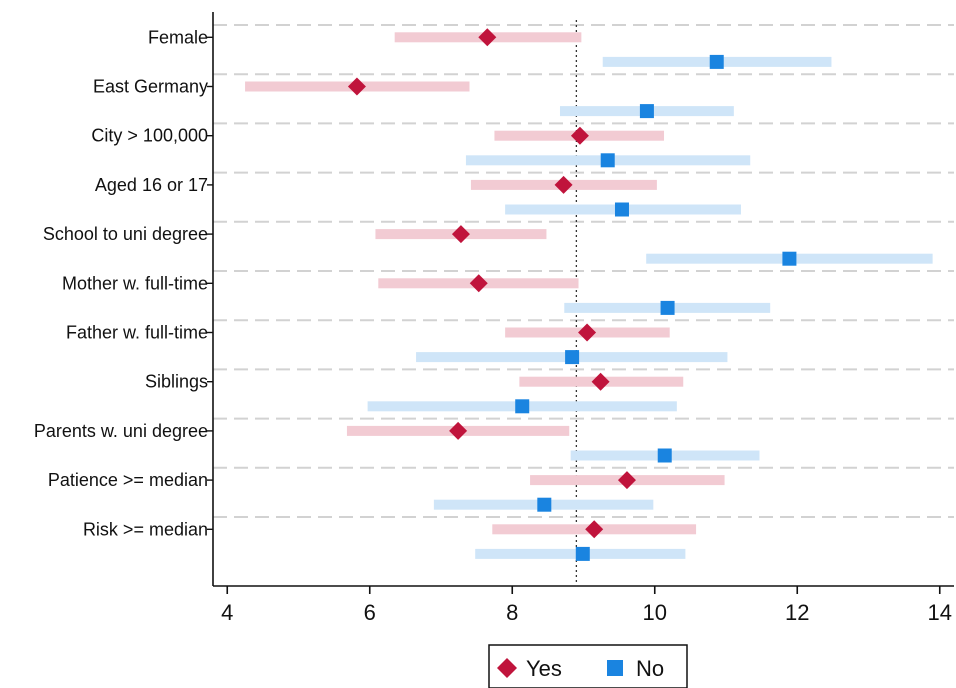 The width and height of the screenshot is (956, 688). Describe the element at coordinates (145, 529) in the screenshot. I see `category-label: Risk >= median` at that location.